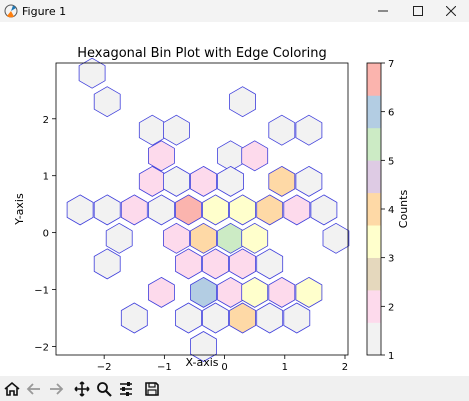 The height and width of the screenshot is (401, 469). I want to click on maximize-icon, so click(418, 11).